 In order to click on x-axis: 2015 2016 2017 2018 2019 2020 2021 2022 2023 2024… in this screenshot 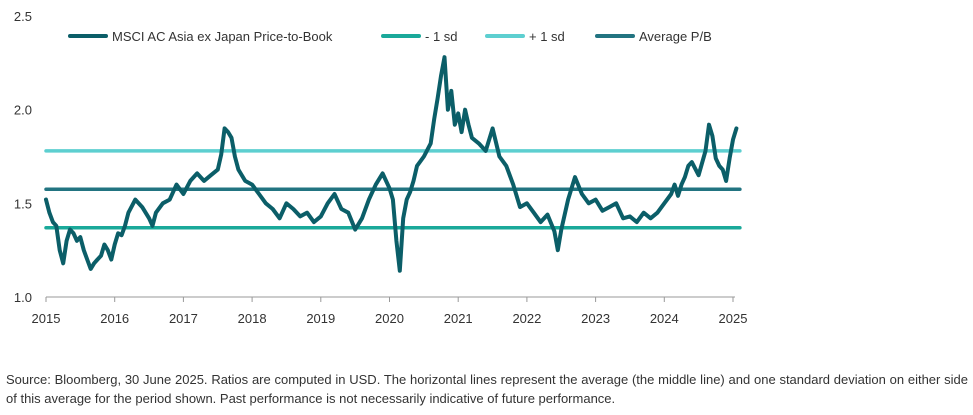, I will do `click(390, 311)`.